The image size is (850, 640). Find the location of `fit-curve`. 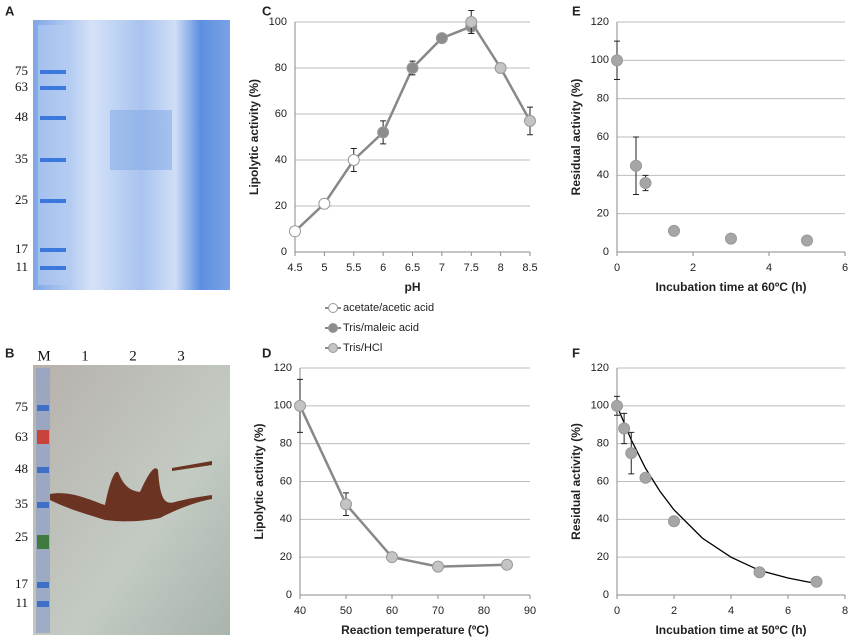

fit-curve is located at coordinates (716, 495).